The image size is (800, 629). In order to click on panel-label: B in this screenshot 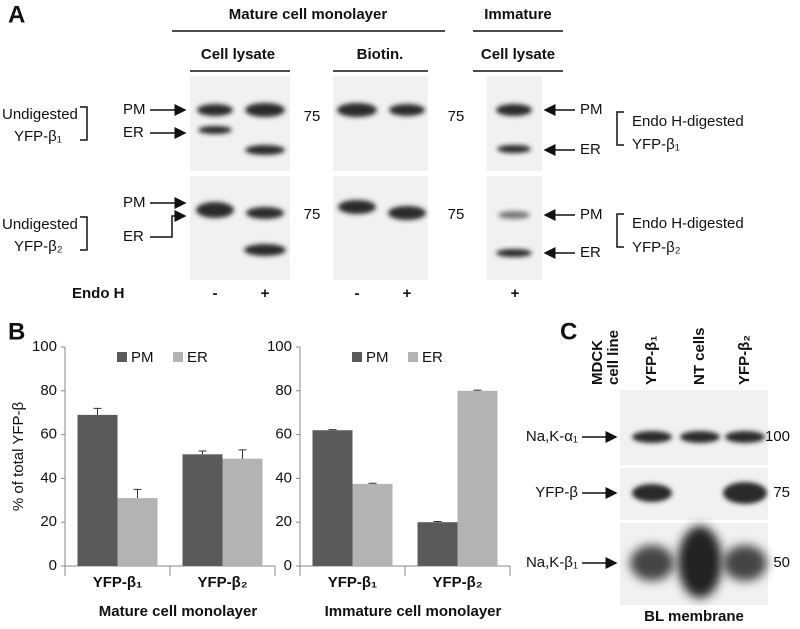, I will do `click(16, 331)`.